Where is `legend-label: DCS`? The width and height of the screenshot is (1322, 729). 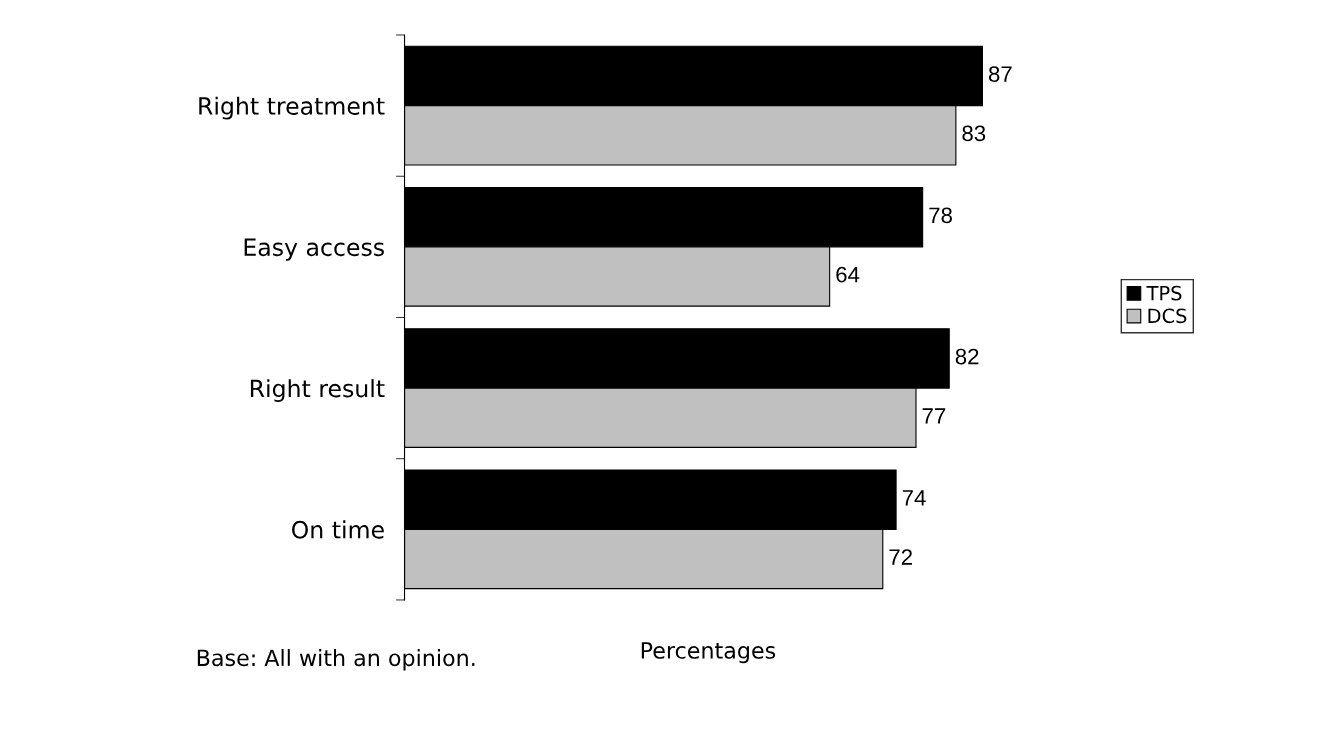 legend-label: DCS is located at coordinates (1167, 316).